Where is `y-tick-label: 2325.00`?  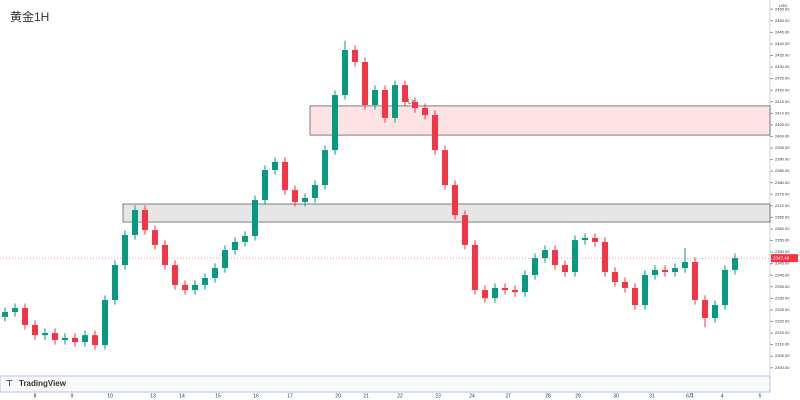
y-tick-label: 2325.00 is located at coordinates (782, 309).